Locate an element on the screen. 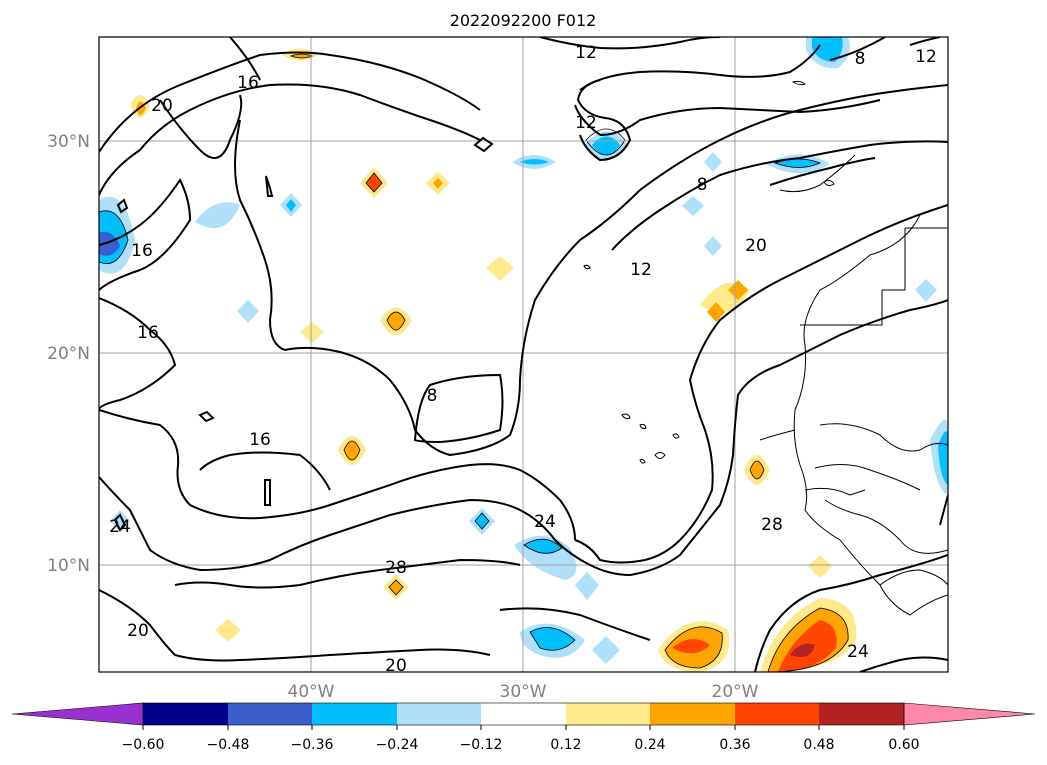 This screenshot has height=765, width=1047. lat-label: 30°N is located at coordinates (68, 142).